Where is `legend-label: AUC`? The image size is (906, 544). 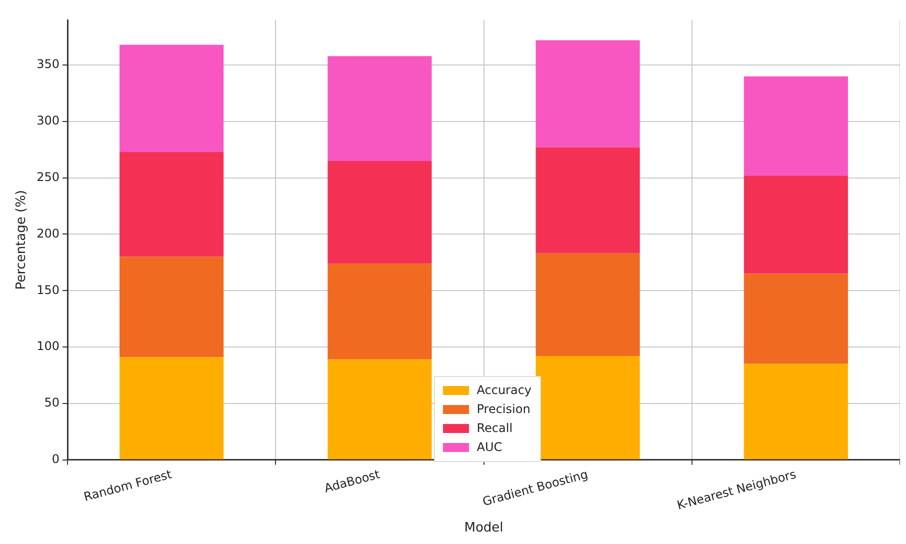
legend-label: AUC is located at coordinates (489, 447).